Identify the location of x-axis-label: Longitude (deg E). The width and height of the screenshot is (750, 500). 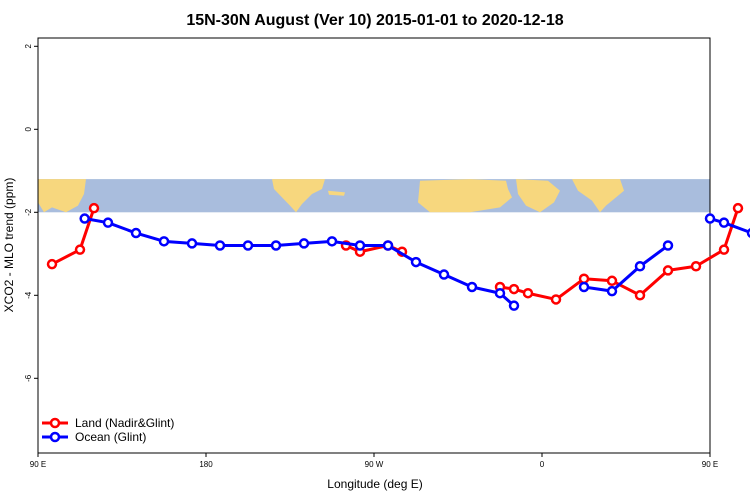
(374, 484).